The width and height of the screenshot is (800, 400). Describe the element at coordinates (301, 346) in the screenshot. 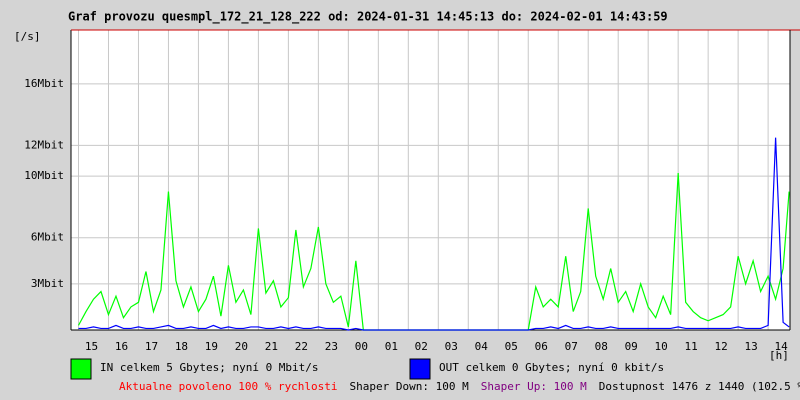

I see `x-tick-label: 22` at that location.